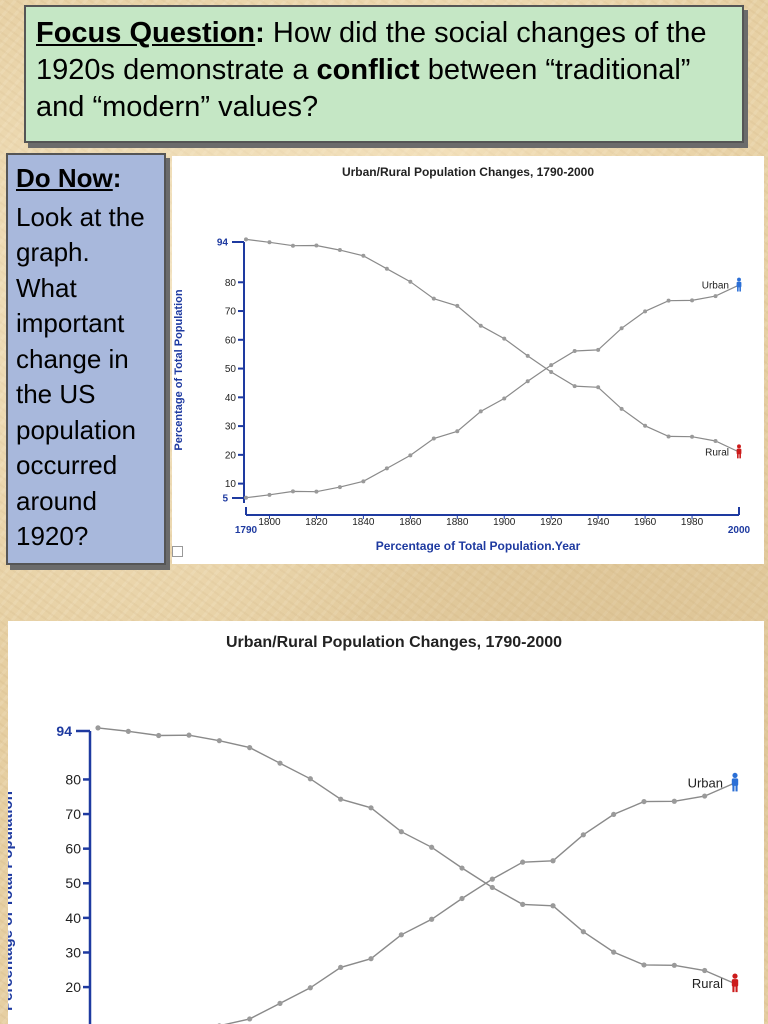  I want to click on series-label-rural: Rural, so click(707, 983).